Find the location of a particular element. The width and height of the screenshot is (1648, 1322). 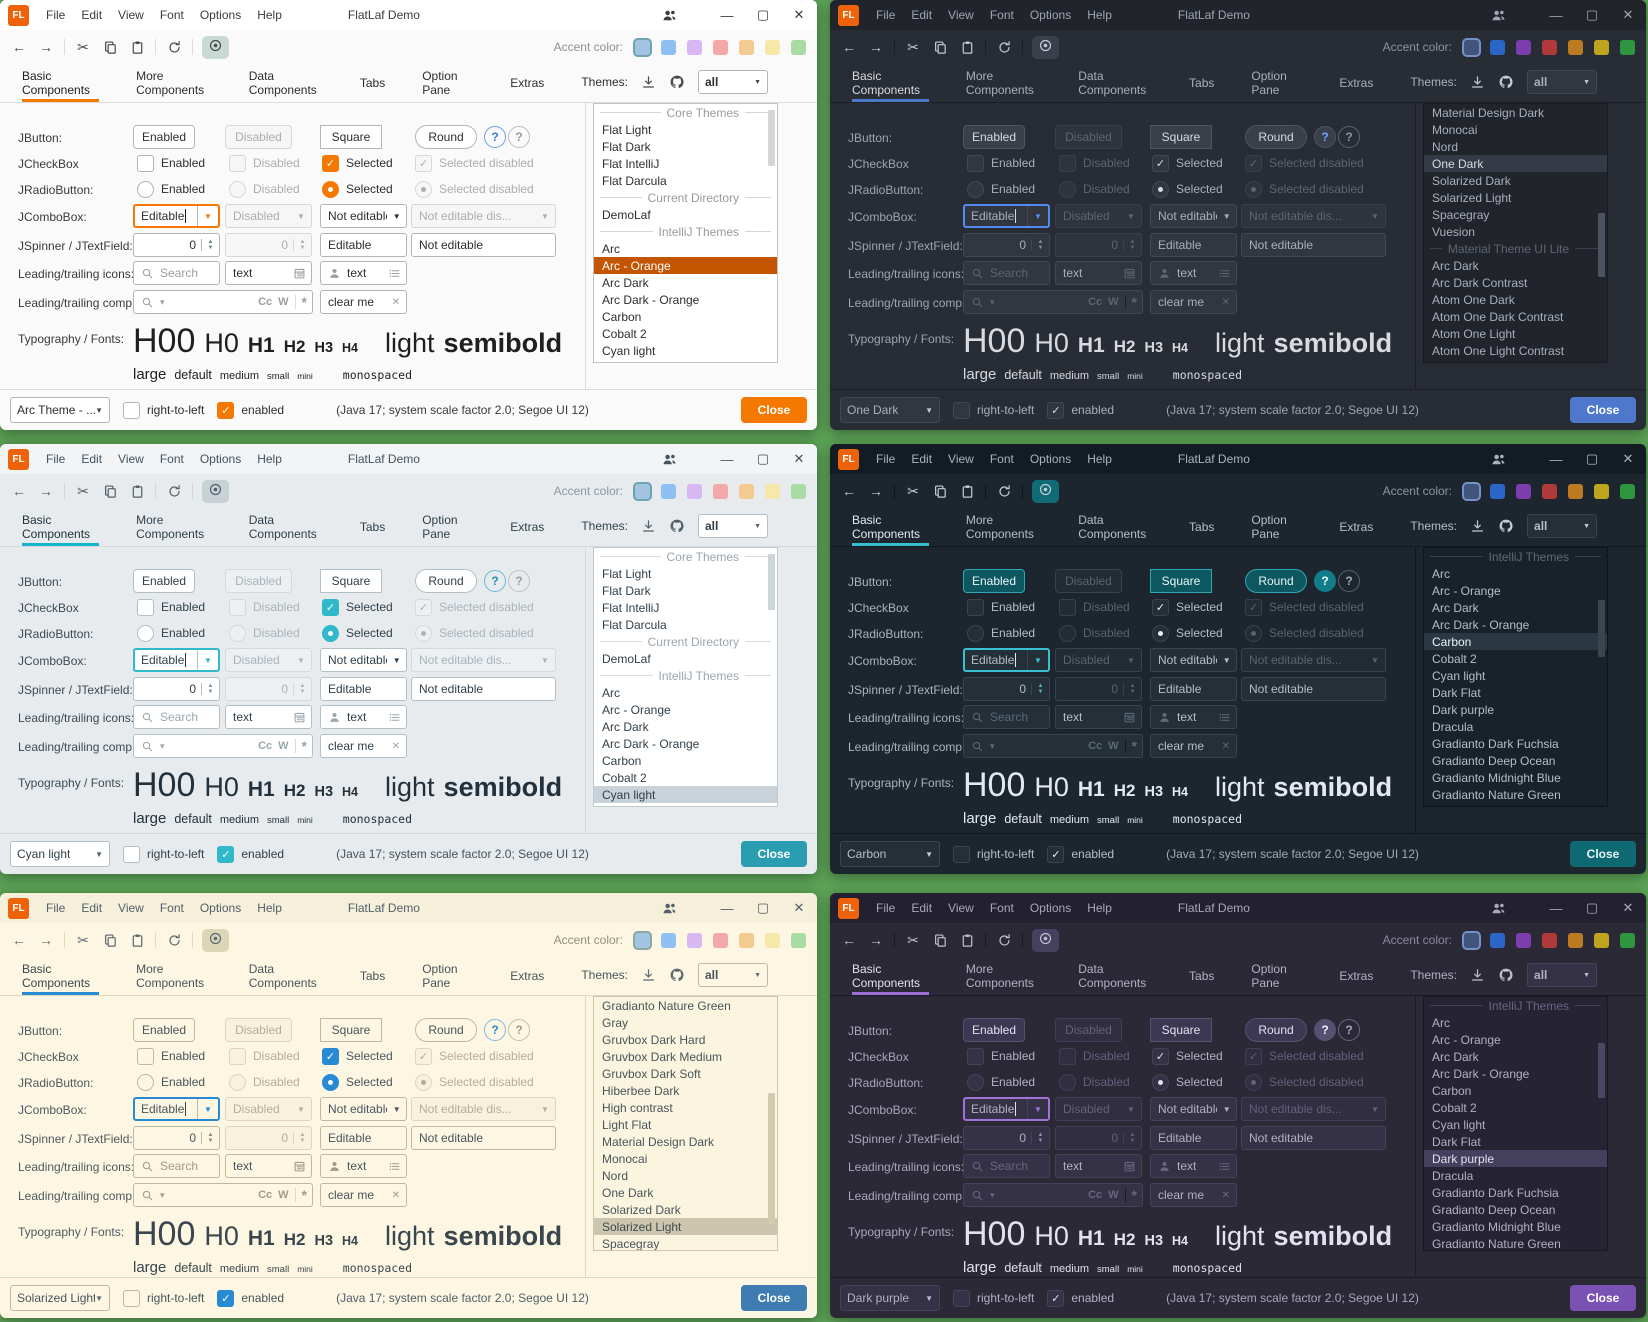

theme-list-item: One Dark is located at coordinates (628, 1192).